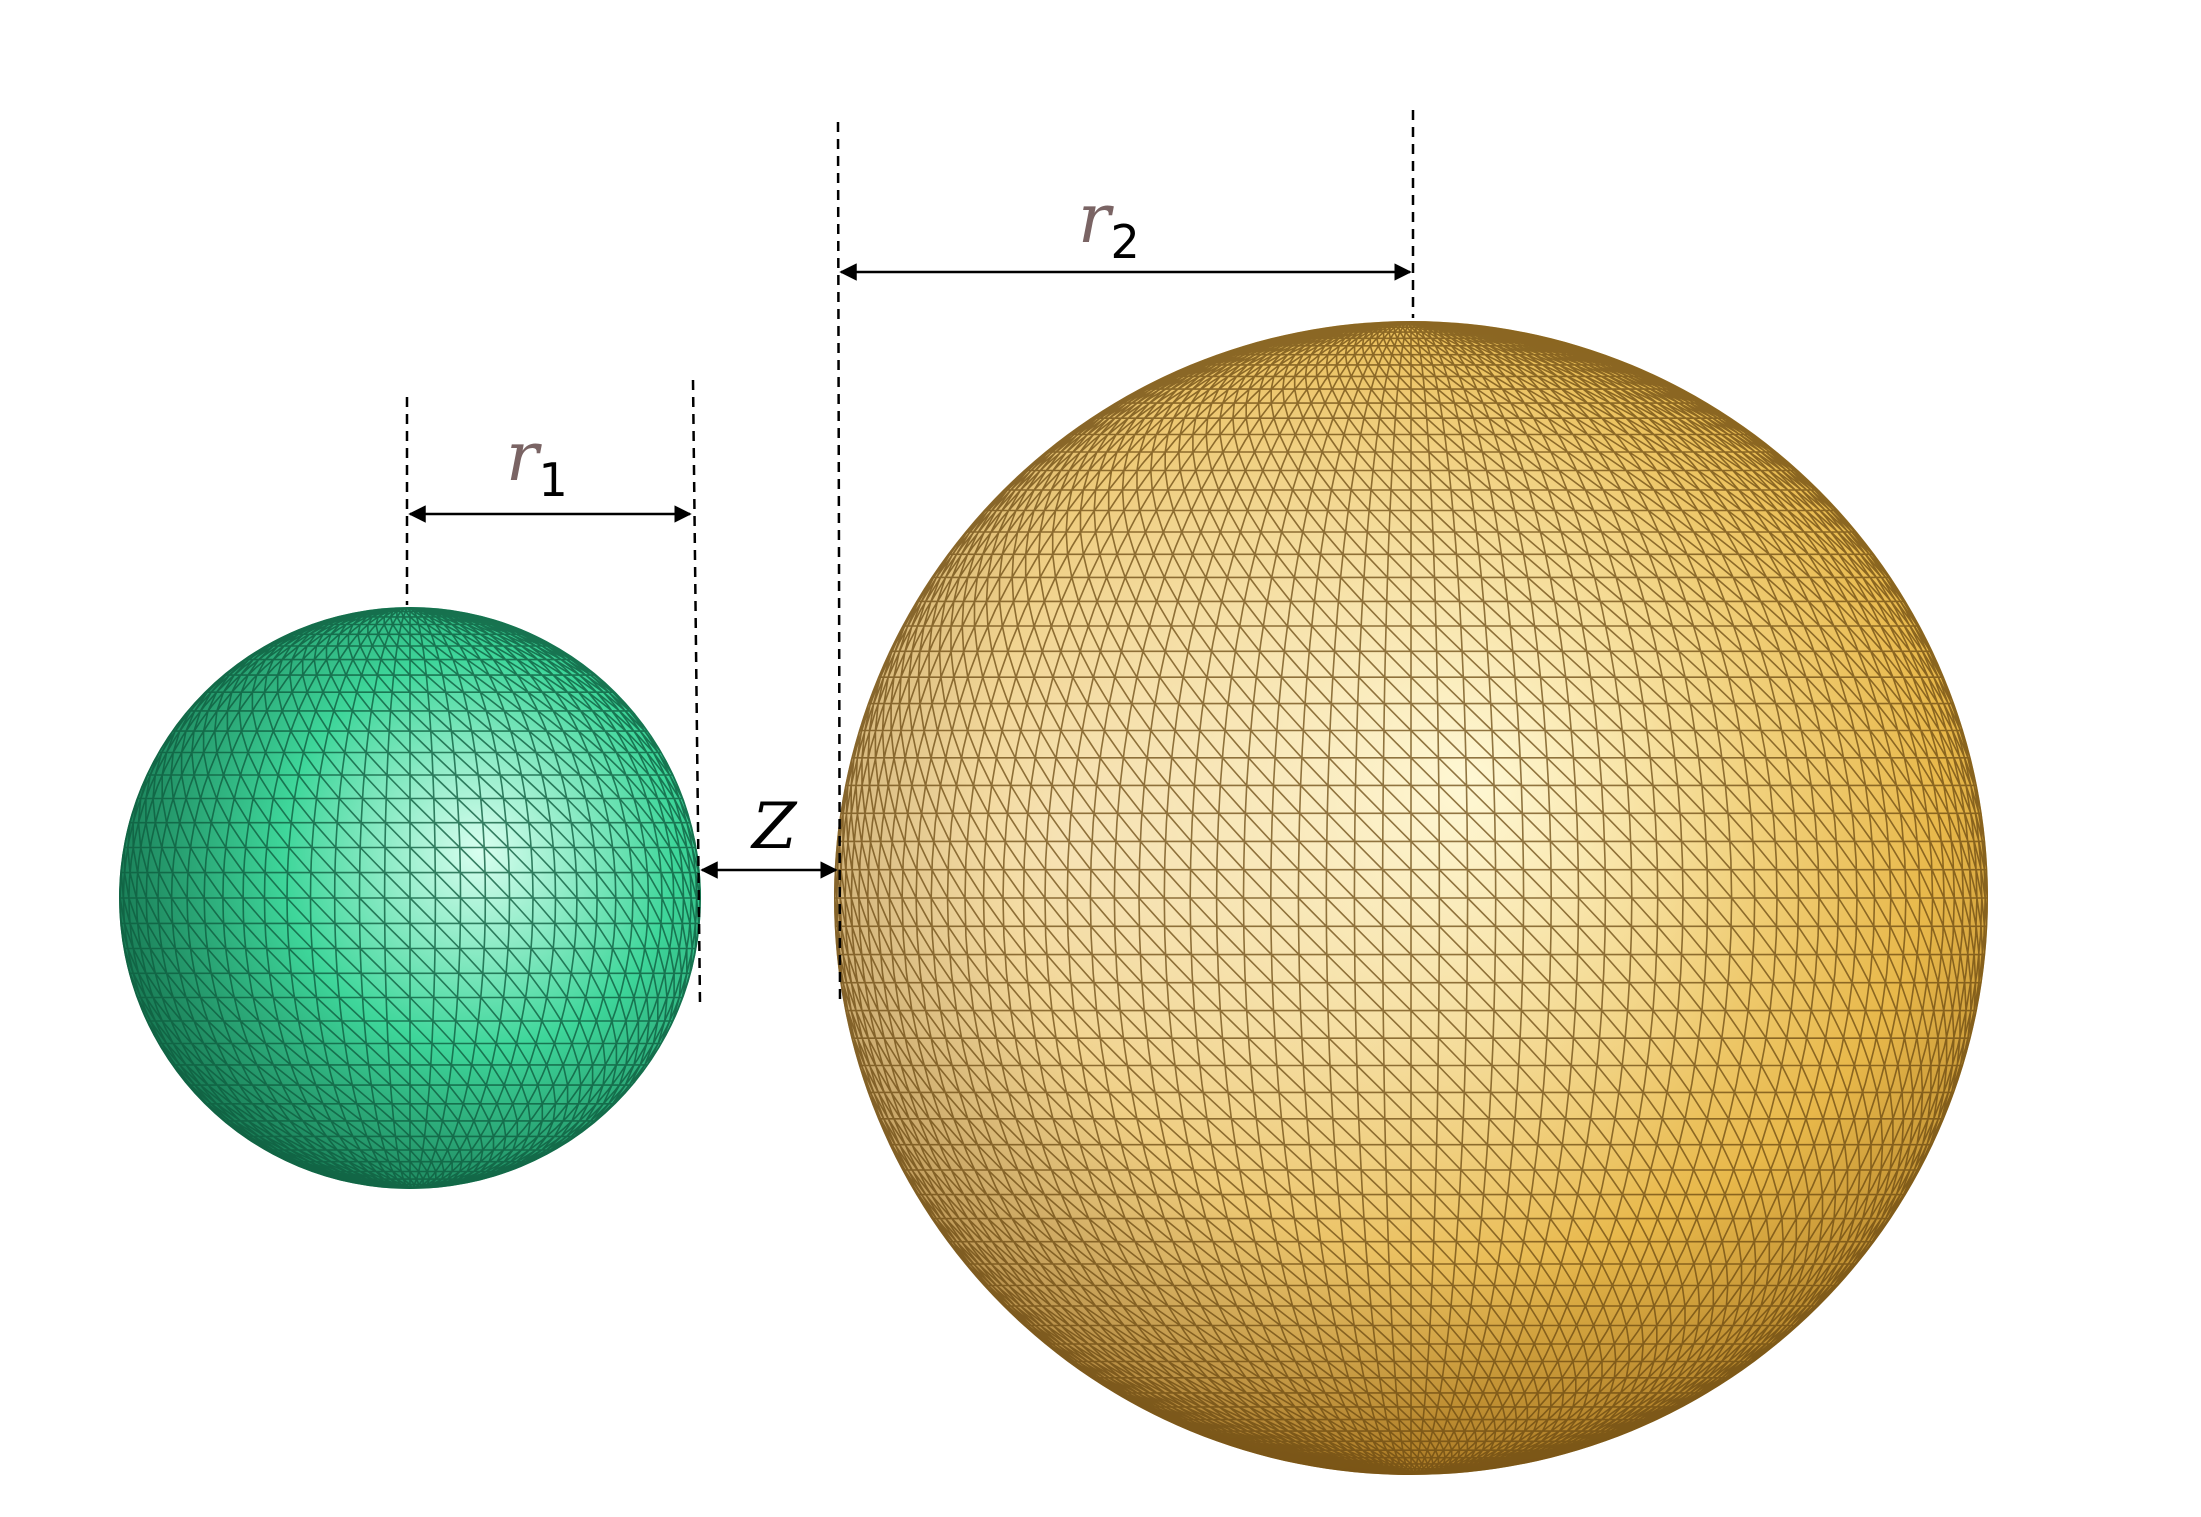 The image size is (2201, 1517). I want to click on small-sphere-mesh, so click(410, 898).